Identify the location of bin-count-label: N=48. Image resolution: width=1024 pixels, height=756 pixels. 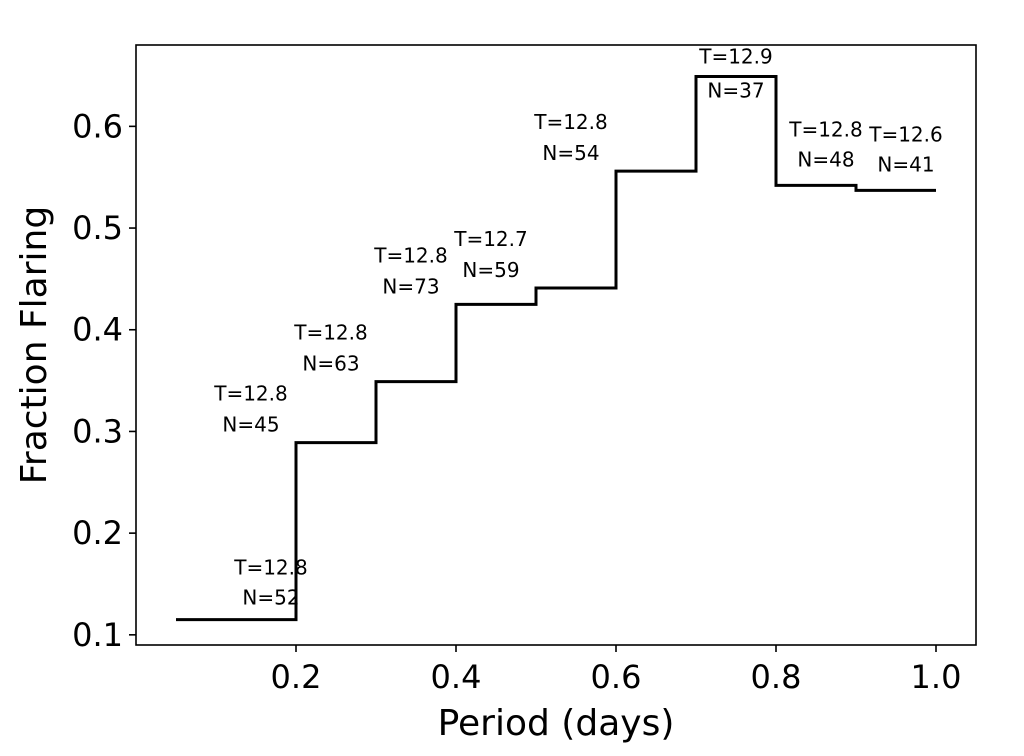
(825, 159).